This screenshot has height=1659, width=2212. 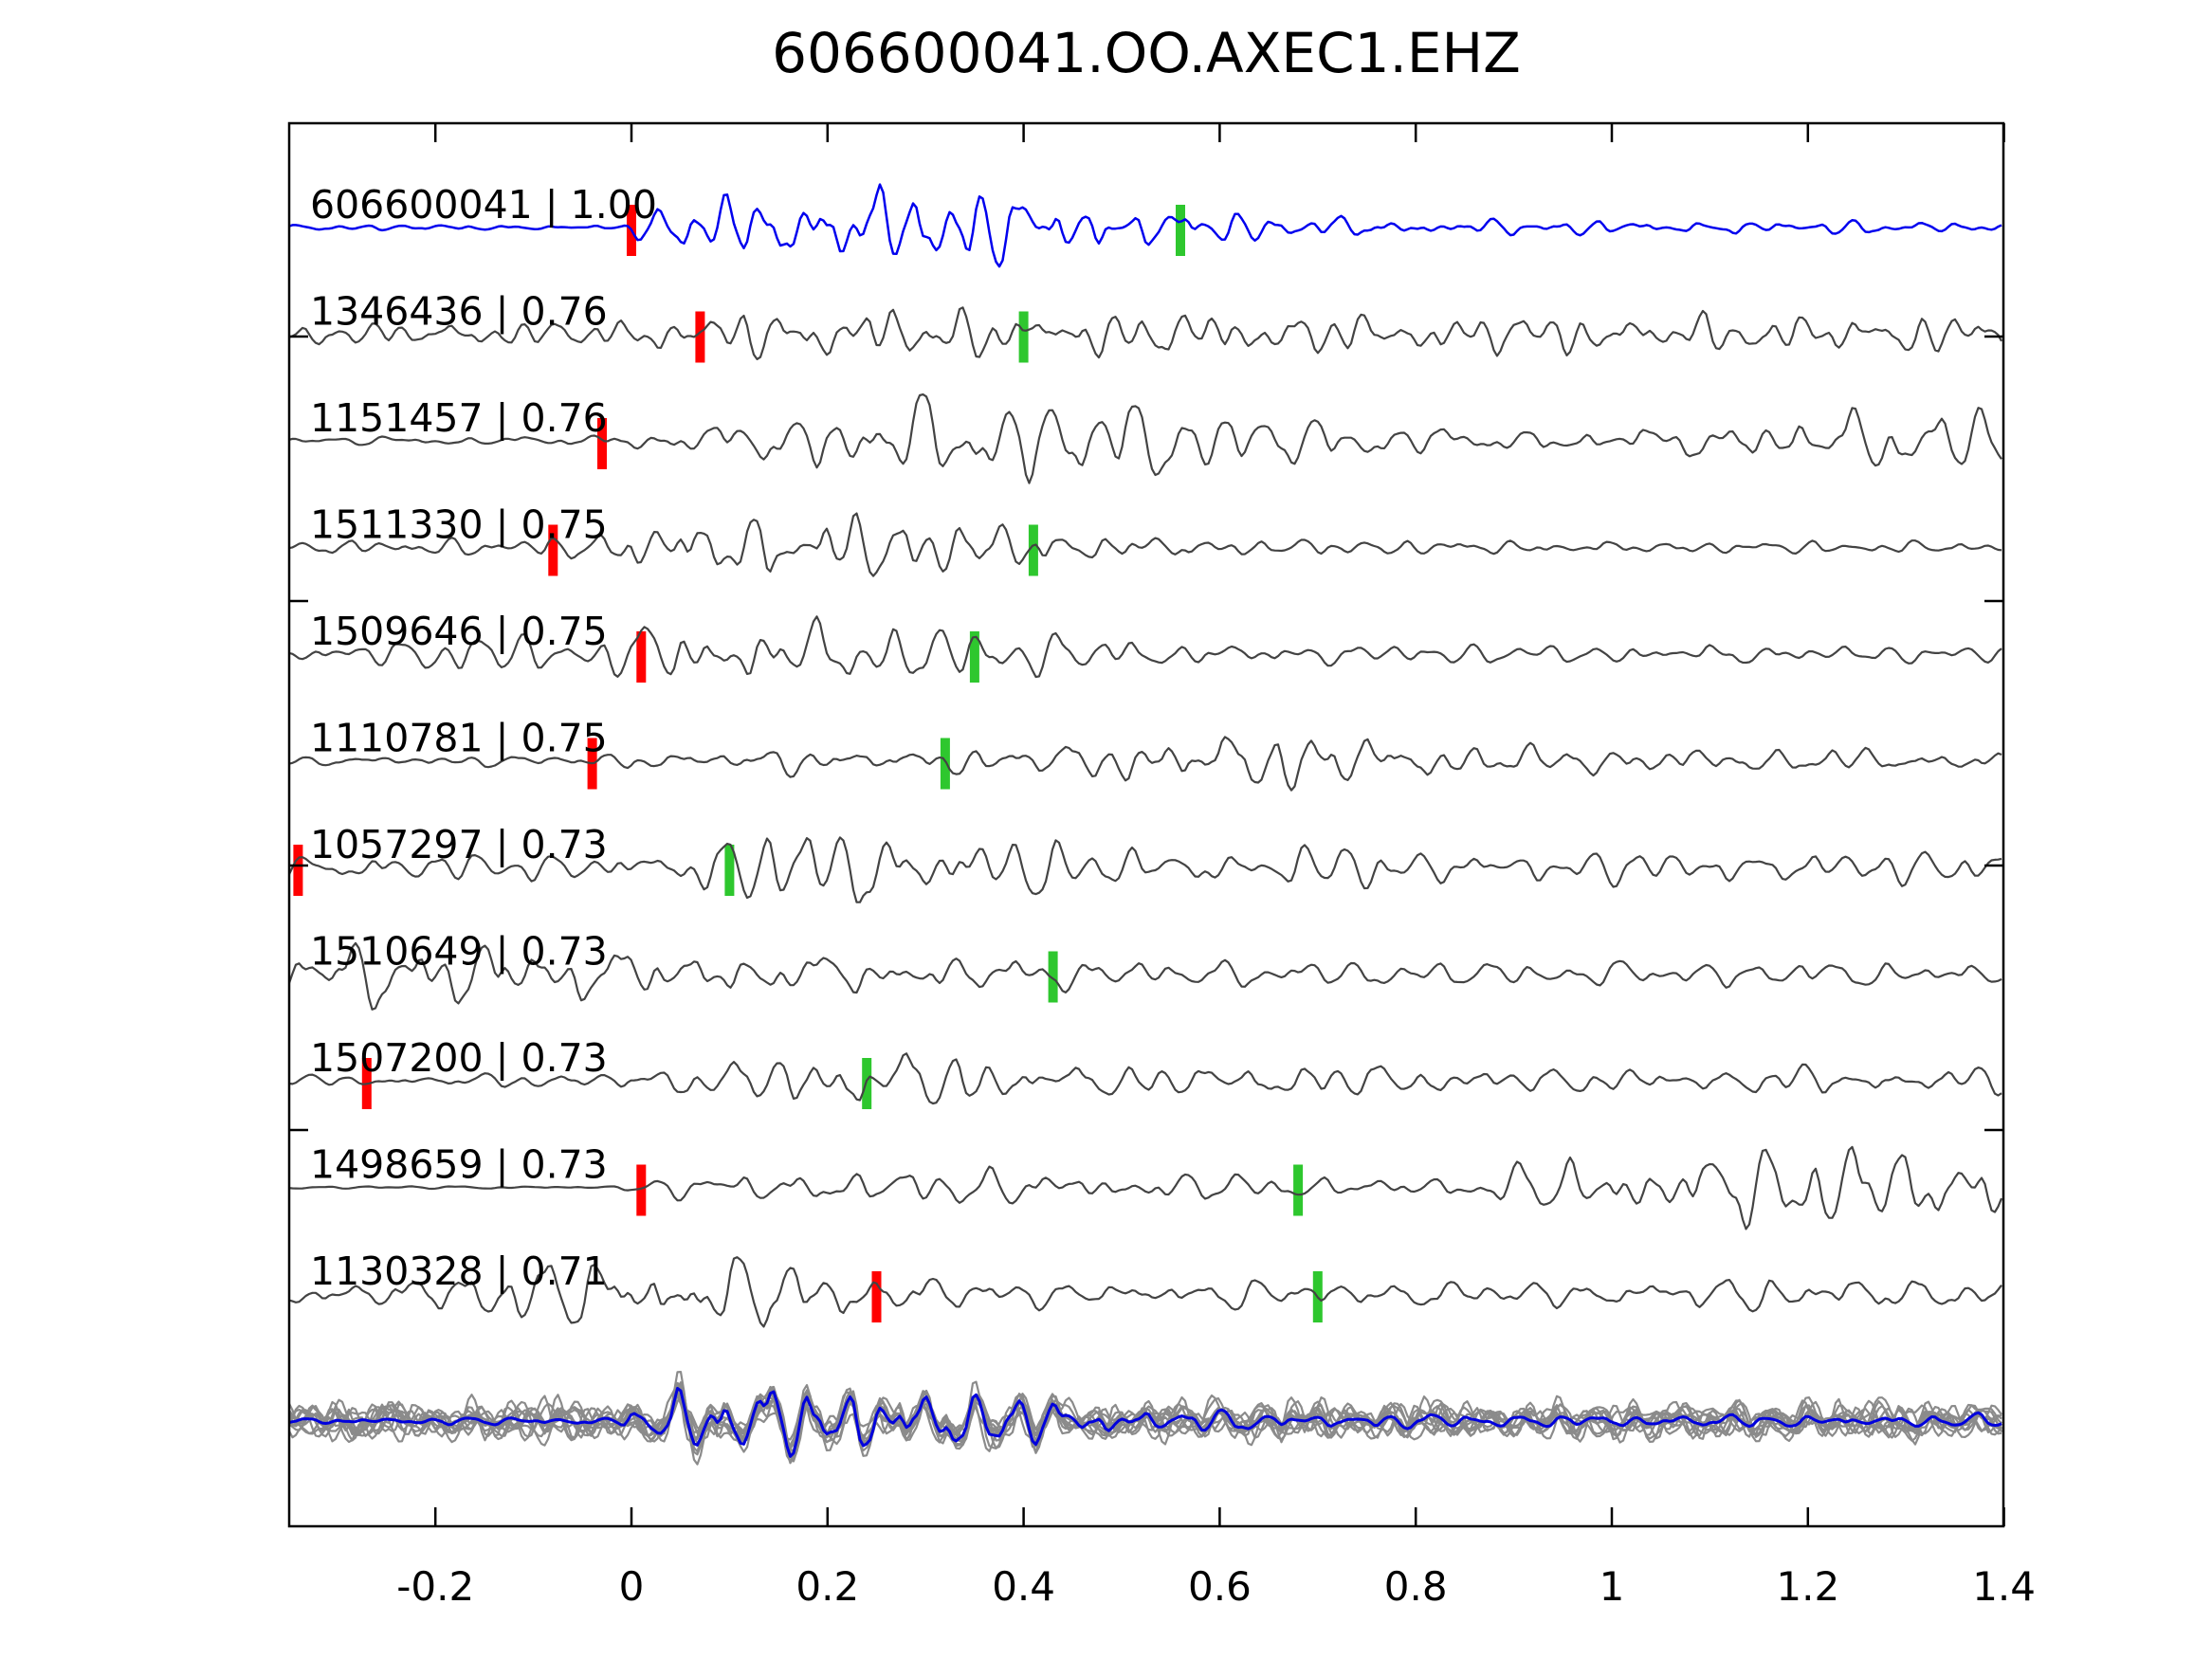 What do you see at coordinates (459, 1271) in the screenshot?
I see `trace-label: 1130328 | 0.71` at bounding box center [459, 1271].